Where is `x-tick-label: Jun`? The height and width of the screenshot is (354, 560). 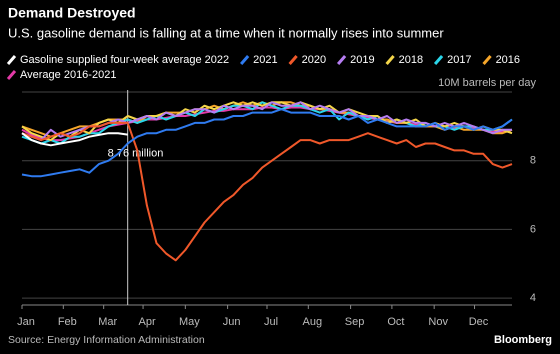 x-tick-label: Jun is located at coordinates (232, 322).